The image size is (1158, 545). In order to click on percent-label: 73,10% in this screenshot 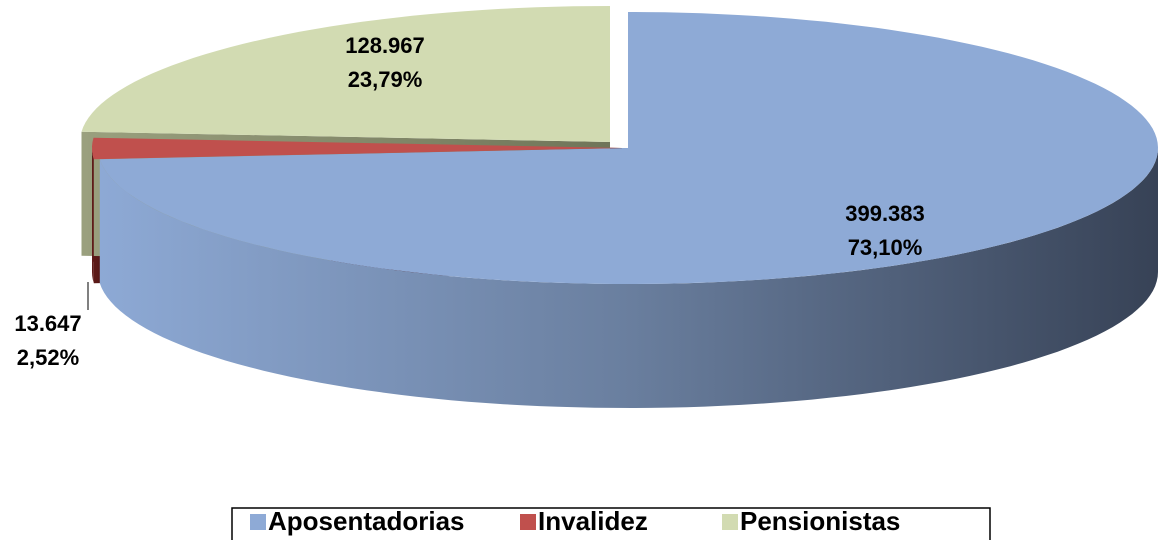, I will do `click(885, 247)`.